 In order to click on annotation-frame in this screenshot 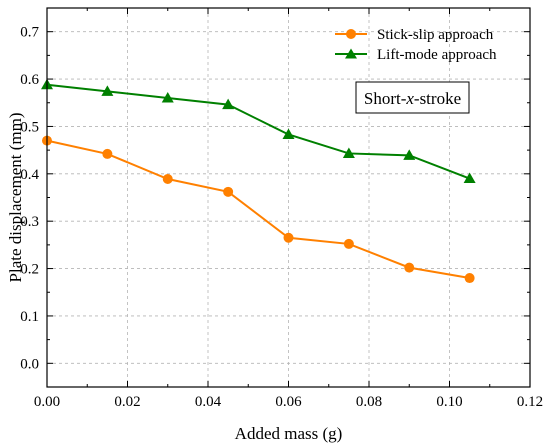, I will do `click(412, 97)`.